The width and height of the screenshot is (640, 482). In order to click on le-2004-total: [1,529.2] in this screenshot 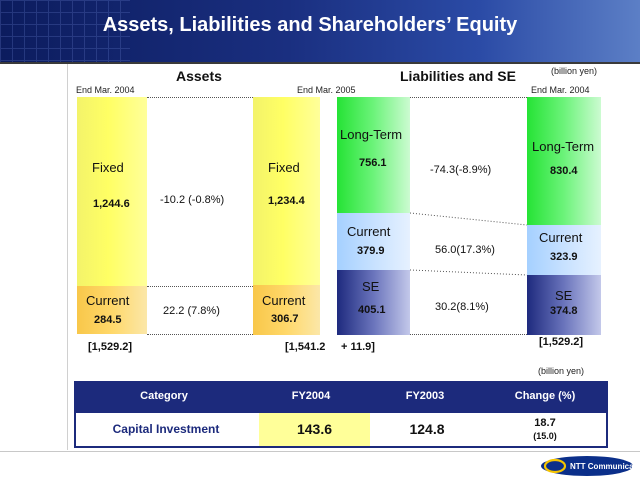, I will do `click(561, 342)`.